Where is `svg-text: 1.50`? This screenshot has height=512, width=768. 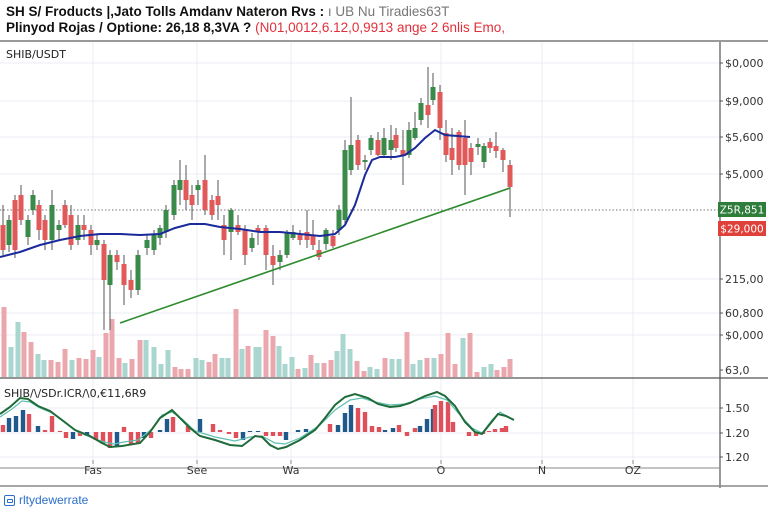 svg-text: 1.50 is located at coordinates (737, 408).